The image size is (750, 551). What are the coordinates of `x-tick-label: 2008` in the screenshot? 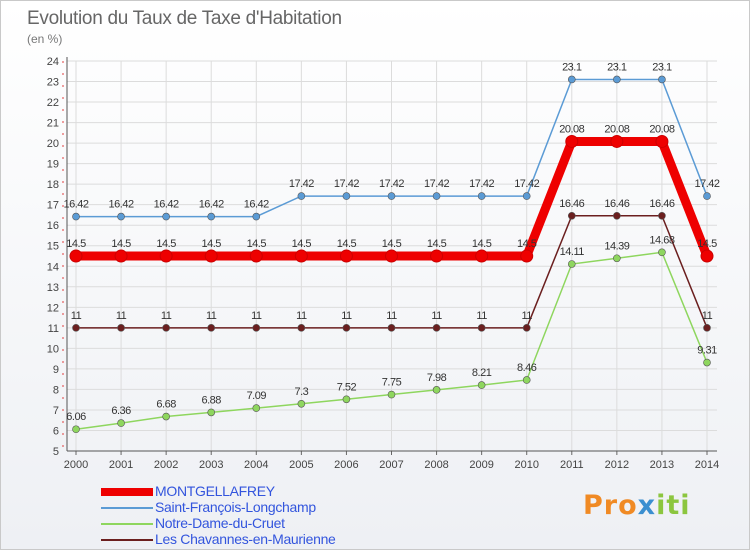 It's located at (436, 465).